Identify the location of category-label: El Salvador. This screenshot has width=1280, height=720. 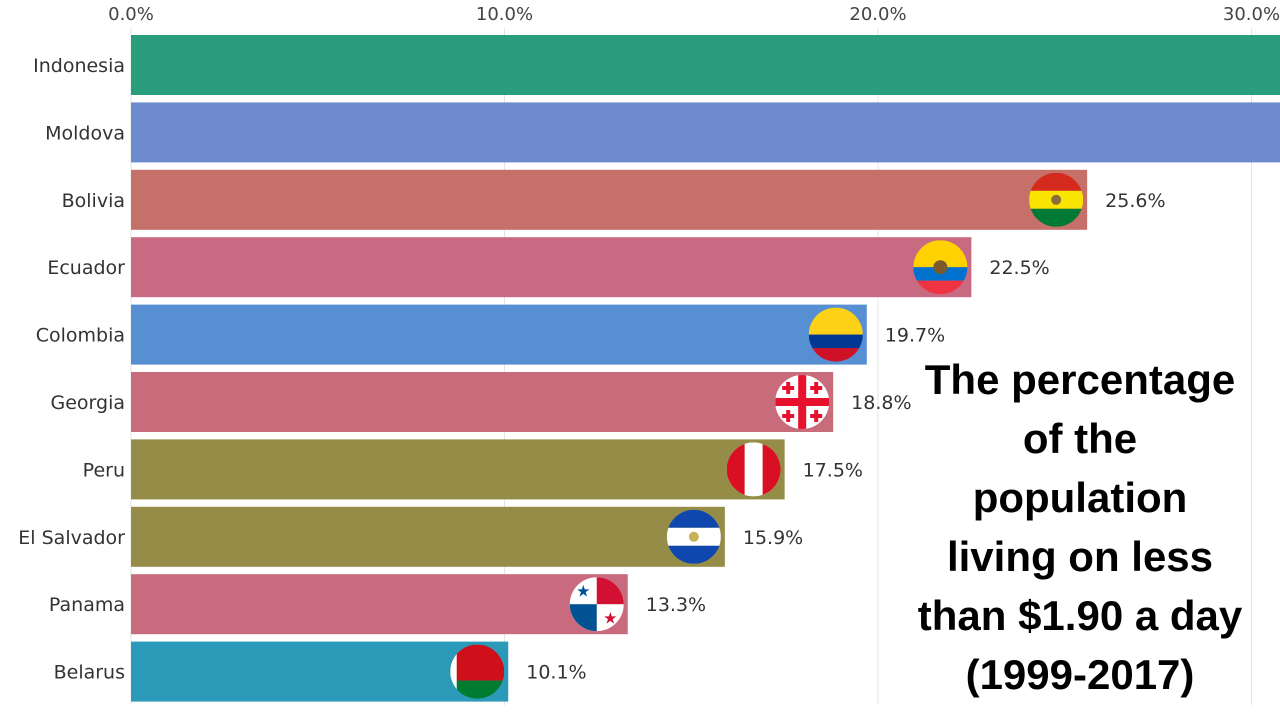
(71, 538).